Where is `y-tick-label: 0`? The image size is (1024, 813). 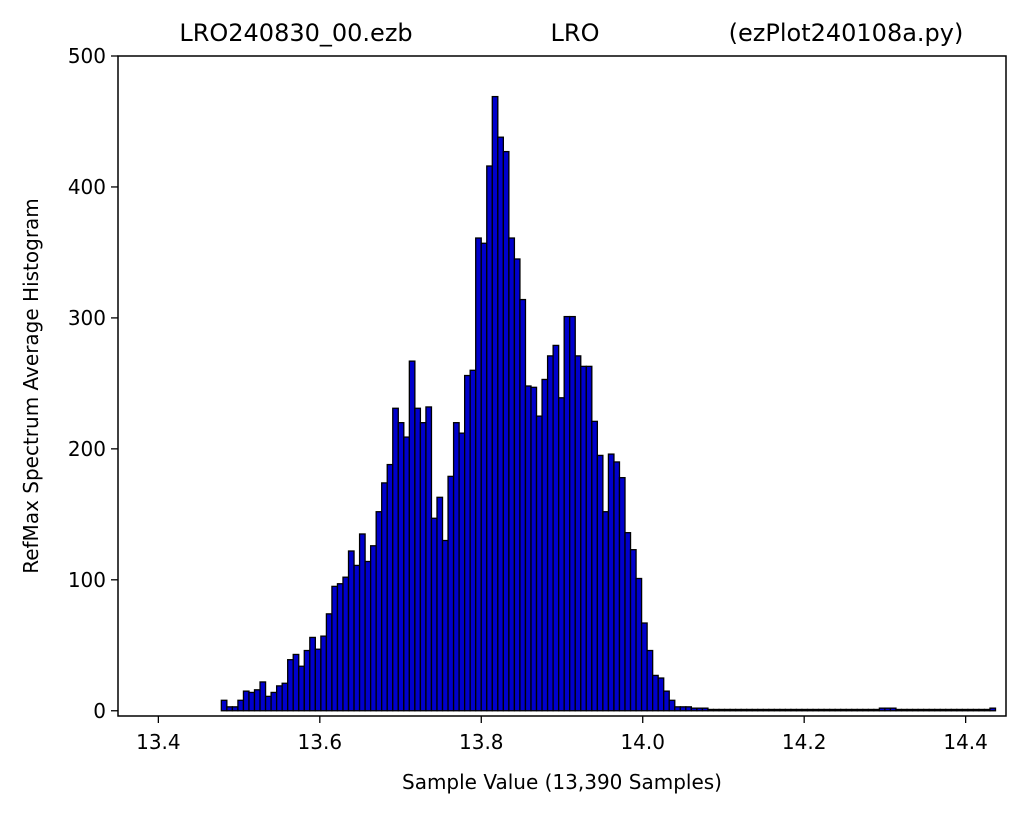 y-tick-label: 0 is located at coordinates (99, 711).